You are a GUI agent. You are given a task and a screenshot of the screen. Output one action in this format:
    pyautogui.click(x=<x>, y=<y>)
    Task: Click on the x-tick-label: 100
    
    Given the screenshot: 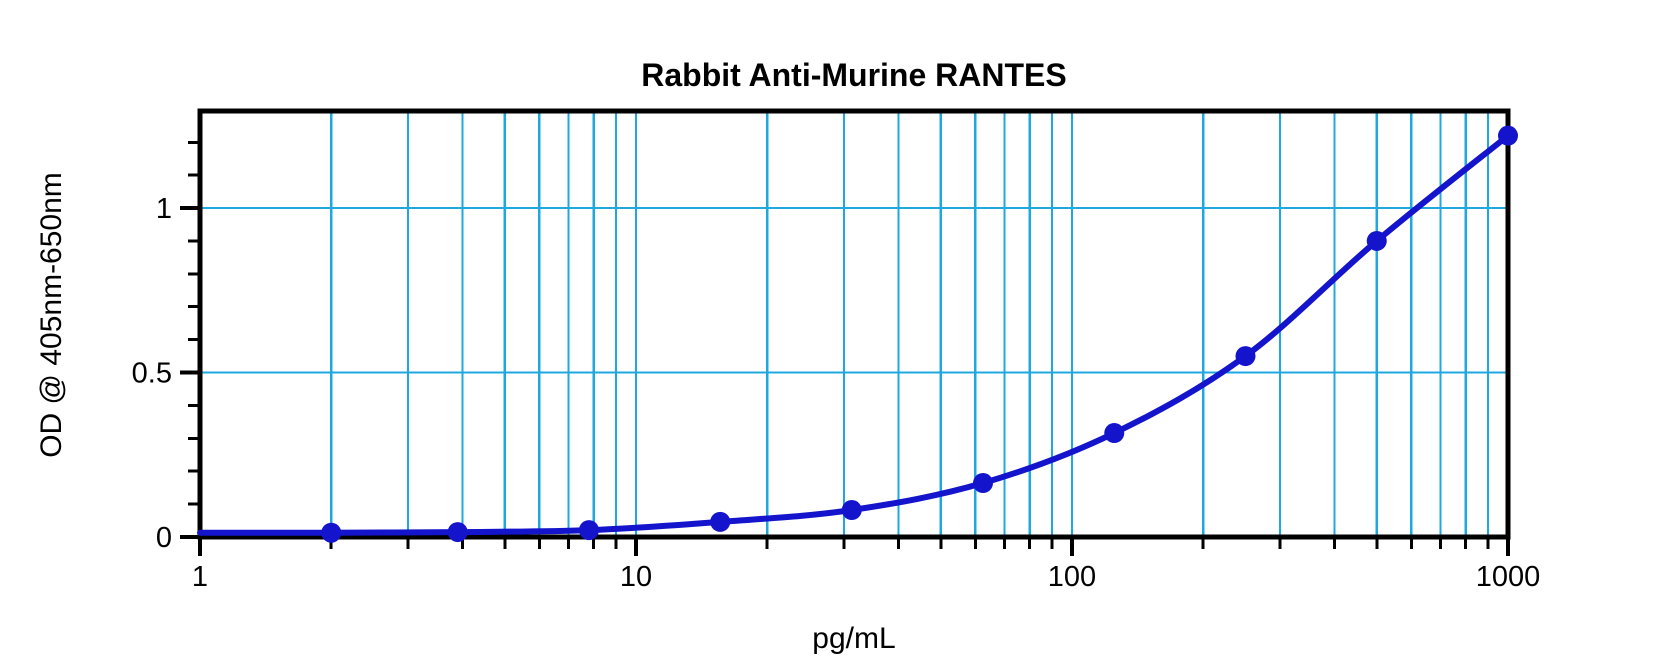 What is the action you would take?
    pyautogui.click(x=1072, y=577)
    